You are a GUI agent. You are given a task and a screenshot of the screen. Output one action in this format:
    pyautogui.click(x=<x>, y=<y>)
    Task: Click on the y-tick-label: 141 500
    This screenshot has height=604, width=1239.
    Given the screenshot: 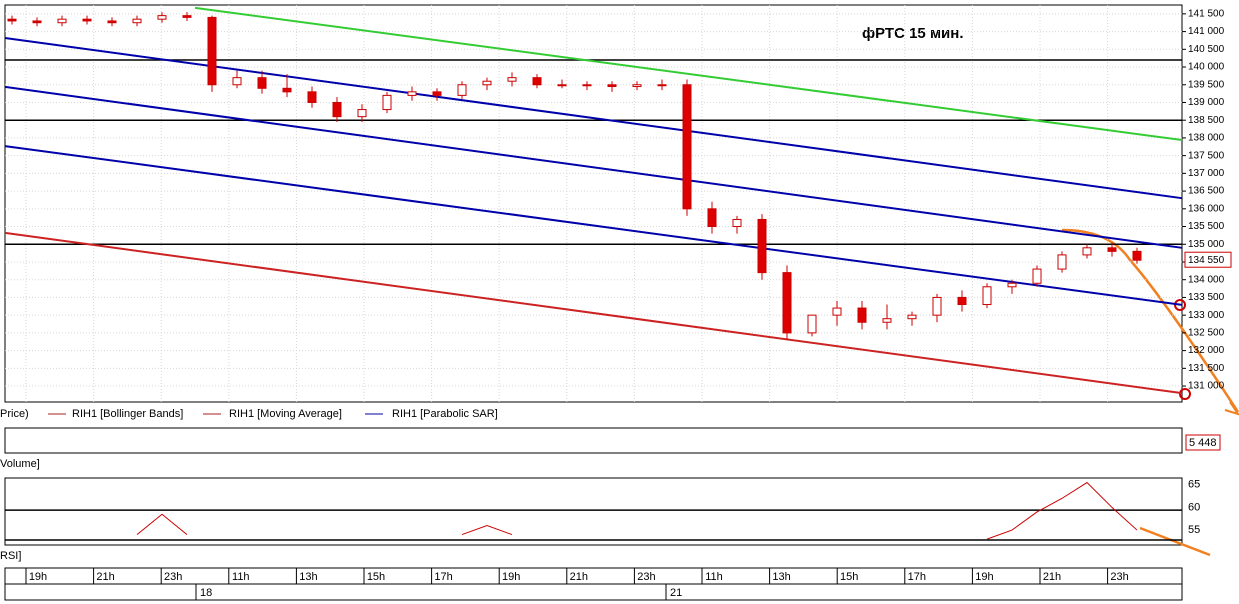 What is the action you would take?
    pyautogui.click(x=1206, y=14)
    